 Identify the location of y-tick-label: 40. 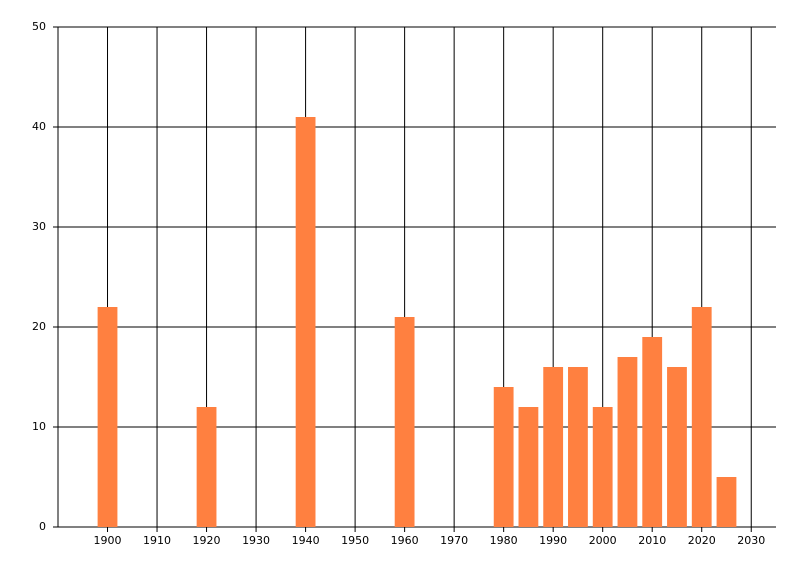
(39, 126).